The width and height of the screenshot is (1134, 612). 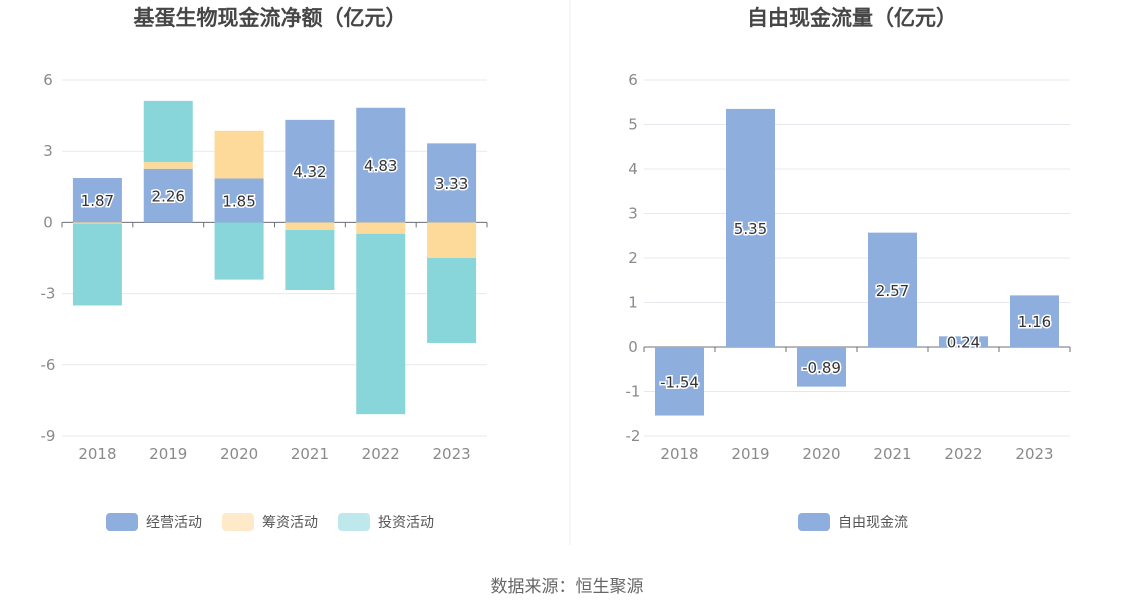 I want to click on bar-筹资活动-2022, so click(x=381, y=228).